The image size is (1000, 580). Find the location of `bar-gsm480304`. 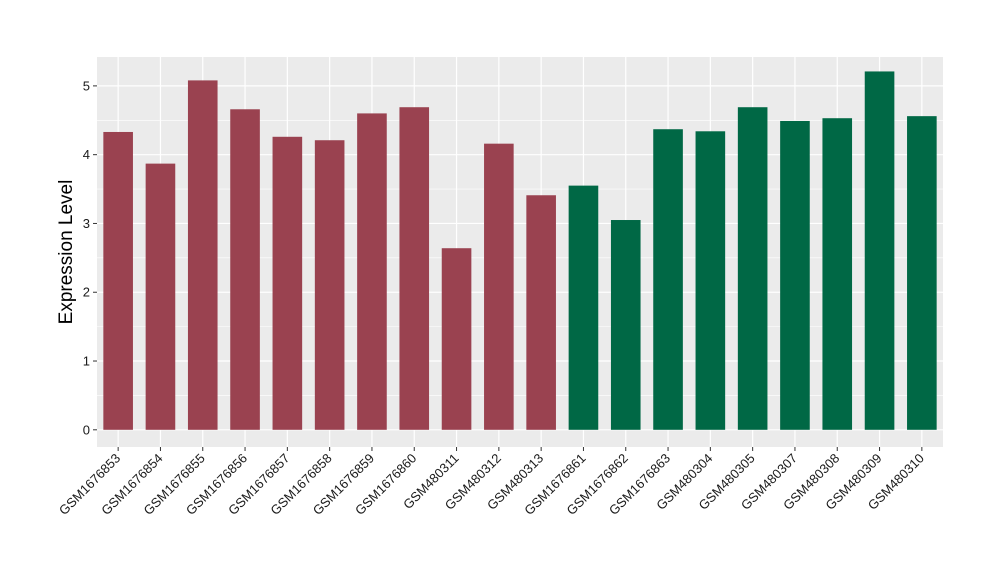

bar-gsm480304 is located at coordinates (710, 280).